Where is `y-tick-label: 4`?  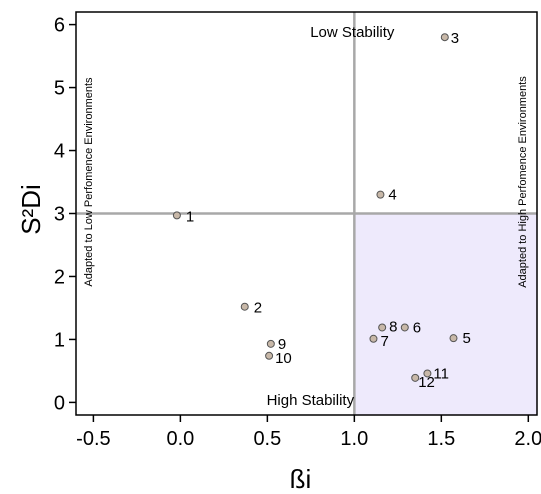 y-tick-label: 4 is located at coordinates (59, 152).